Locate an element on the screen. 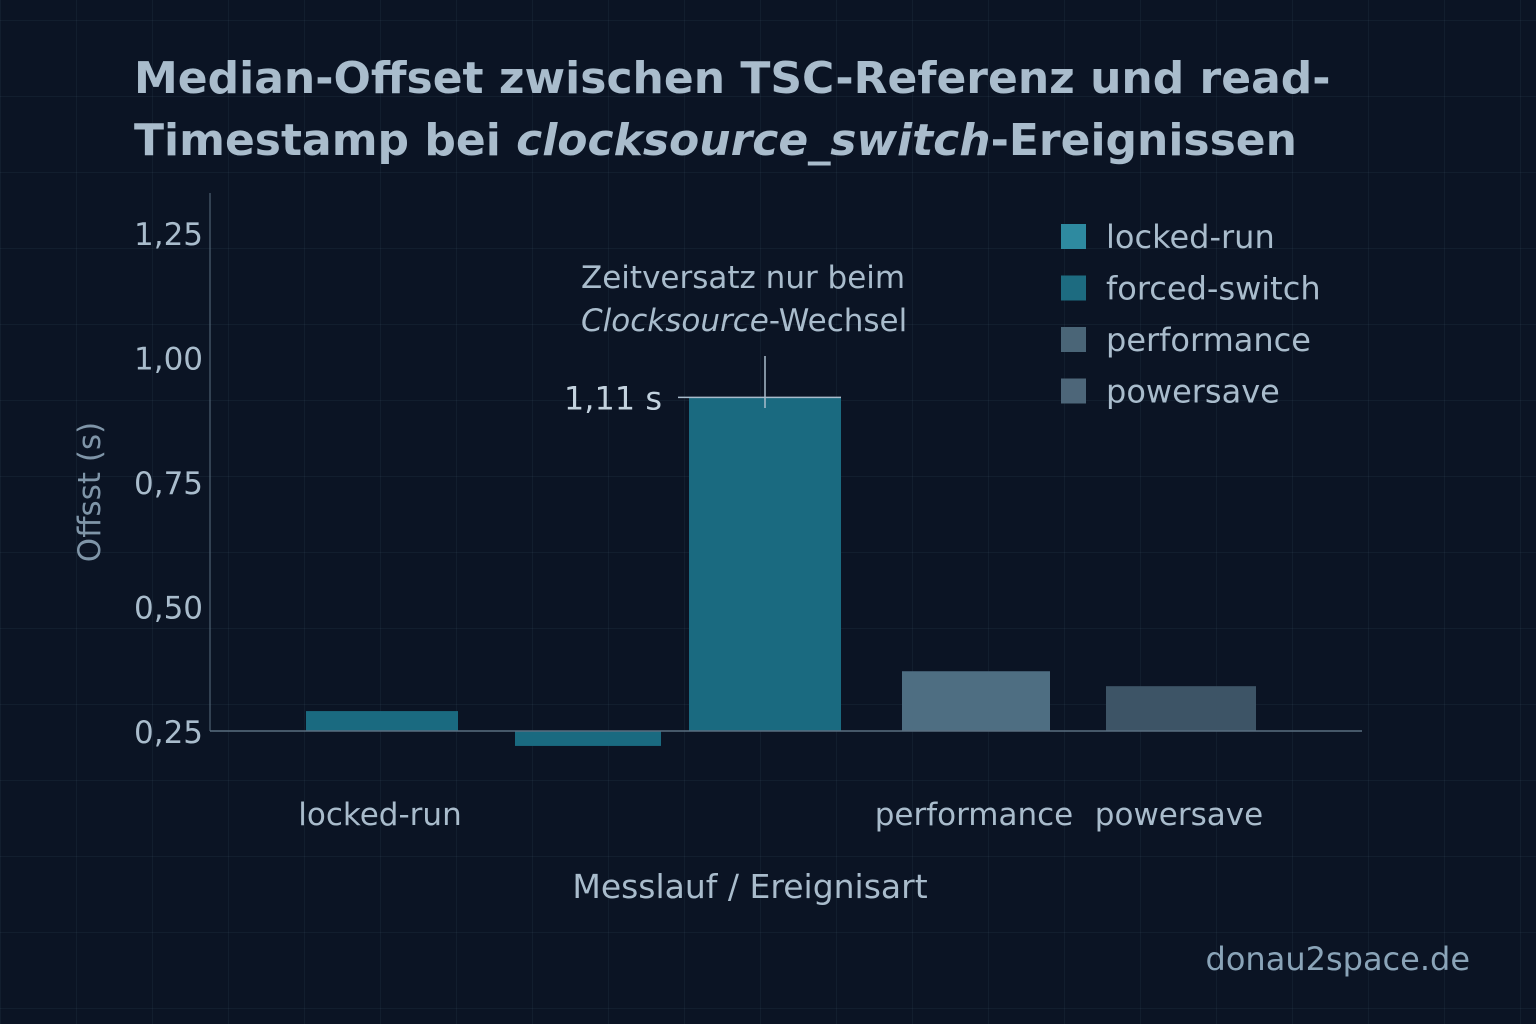  annotation-text-line-1: Zeitversatz nur beim is located at coordinates (743, 278).